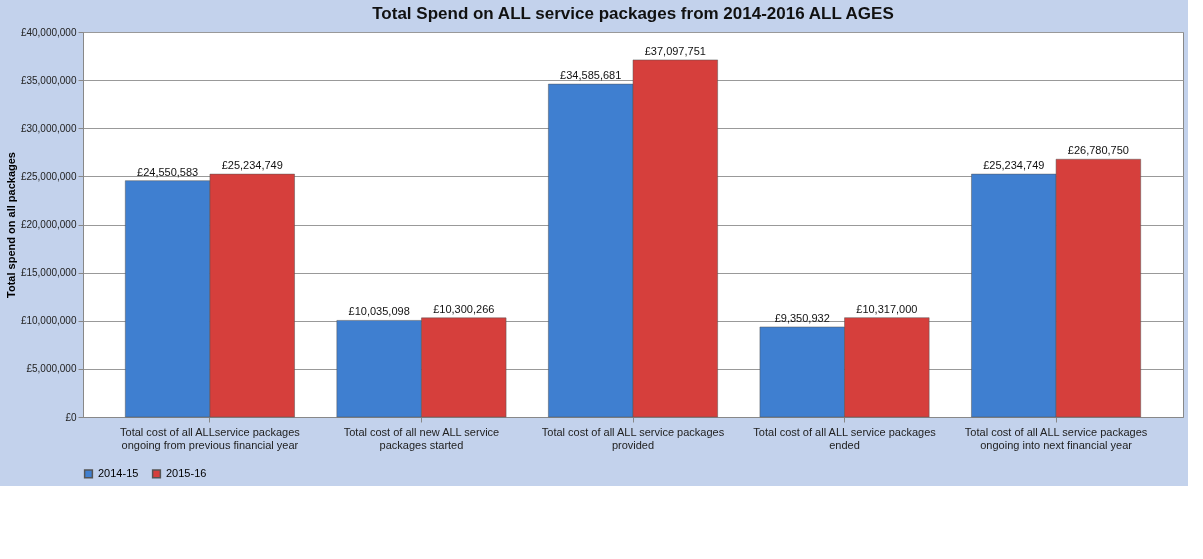 This screenshot has height=559, width=1203. I want to click on y-tick-label: £15,000,000, so click(48, 273).